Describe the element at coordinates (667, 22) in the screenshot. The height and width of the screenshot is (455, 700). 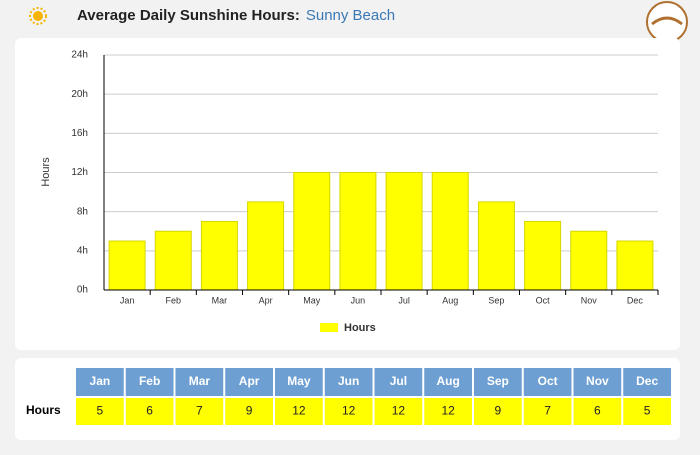
I see `logo` at that location.